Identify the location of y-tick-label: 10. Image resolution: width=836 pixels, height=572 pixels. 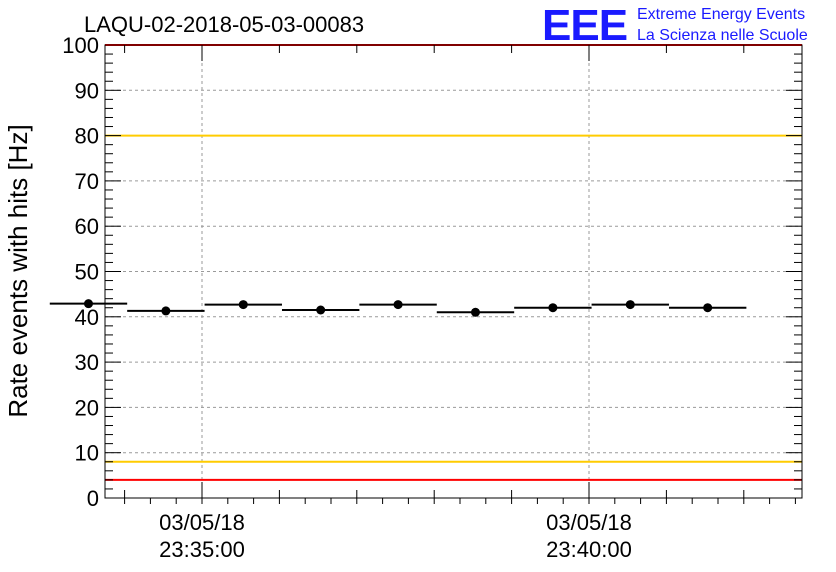
(87, 453).